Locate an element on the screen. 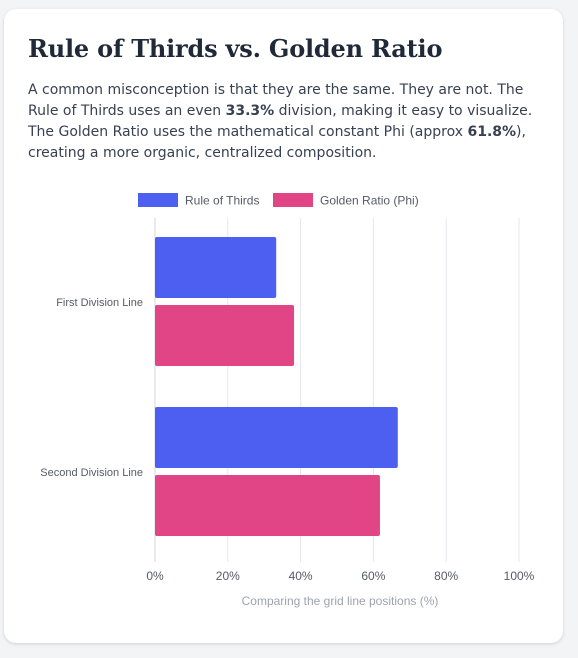 The width and height of the screenshot is (578, 658). legend-swatch-golden-ratio is located at coordinates (293, 200).